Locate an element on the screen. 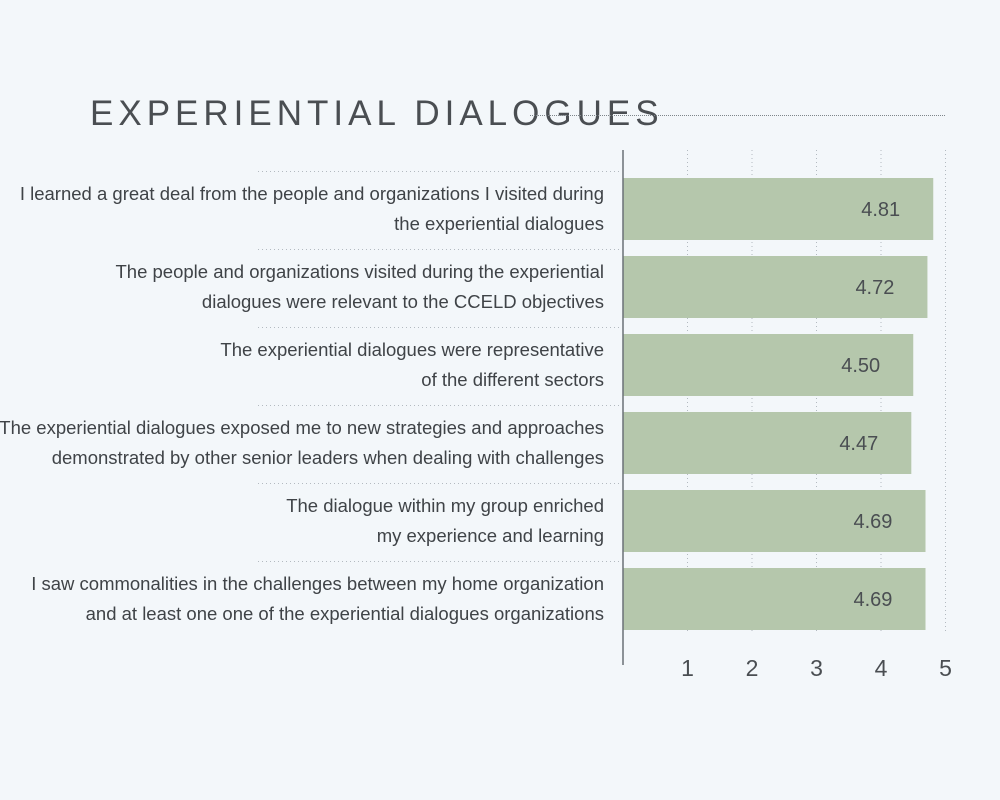 This screenshot has height=800, width=1000. tick-label-1: 1 is located at coordinates (687, 668).